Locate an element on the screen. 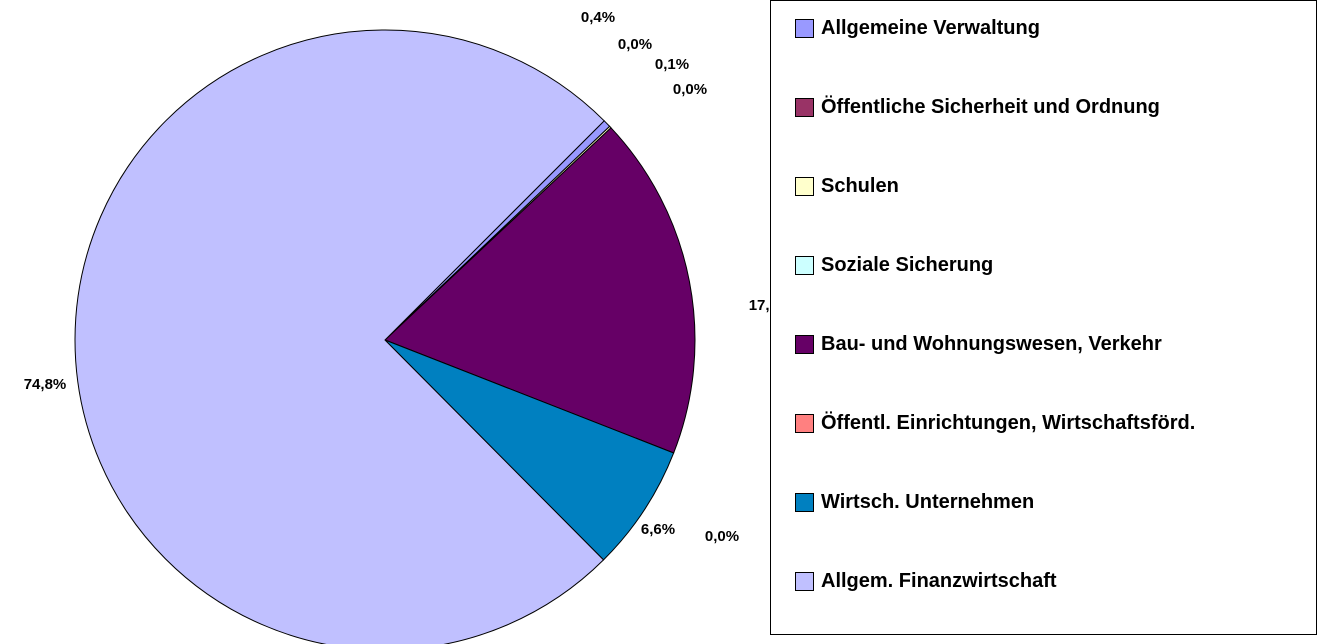 The height and width of the screenshot is (644, 1324). legend-label: Soziale Sicherung is located at coordinates (907, 265).